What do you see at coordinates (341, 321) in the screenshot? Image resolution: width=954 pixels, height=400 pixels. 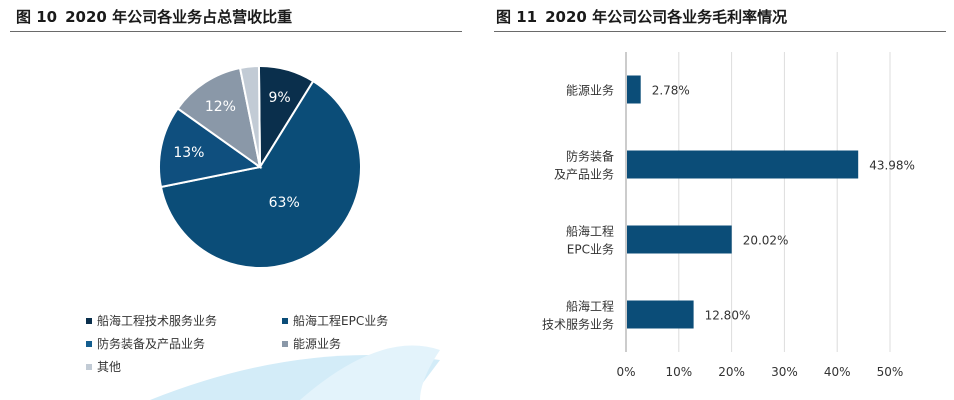 I see `legend-label-1: 船海工程EPC业务` at bounding box center [341, 321].